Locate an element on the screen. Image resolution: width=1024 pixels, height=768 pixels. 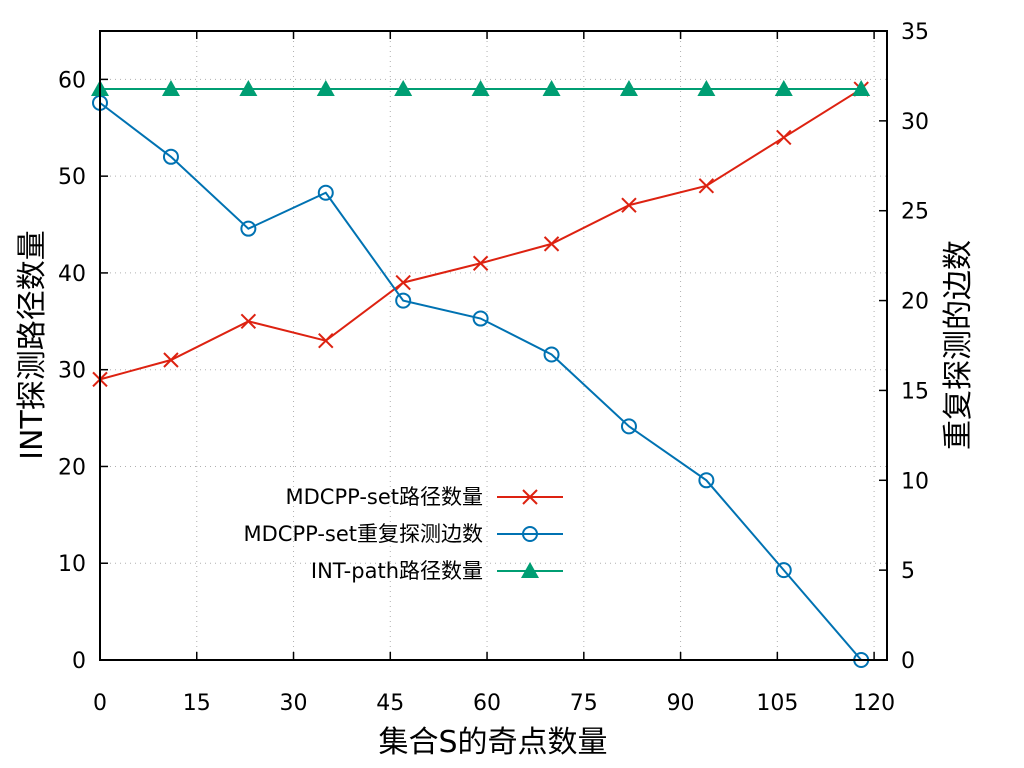
y2-tick-label: 10 is located at coordinates (915, 481).